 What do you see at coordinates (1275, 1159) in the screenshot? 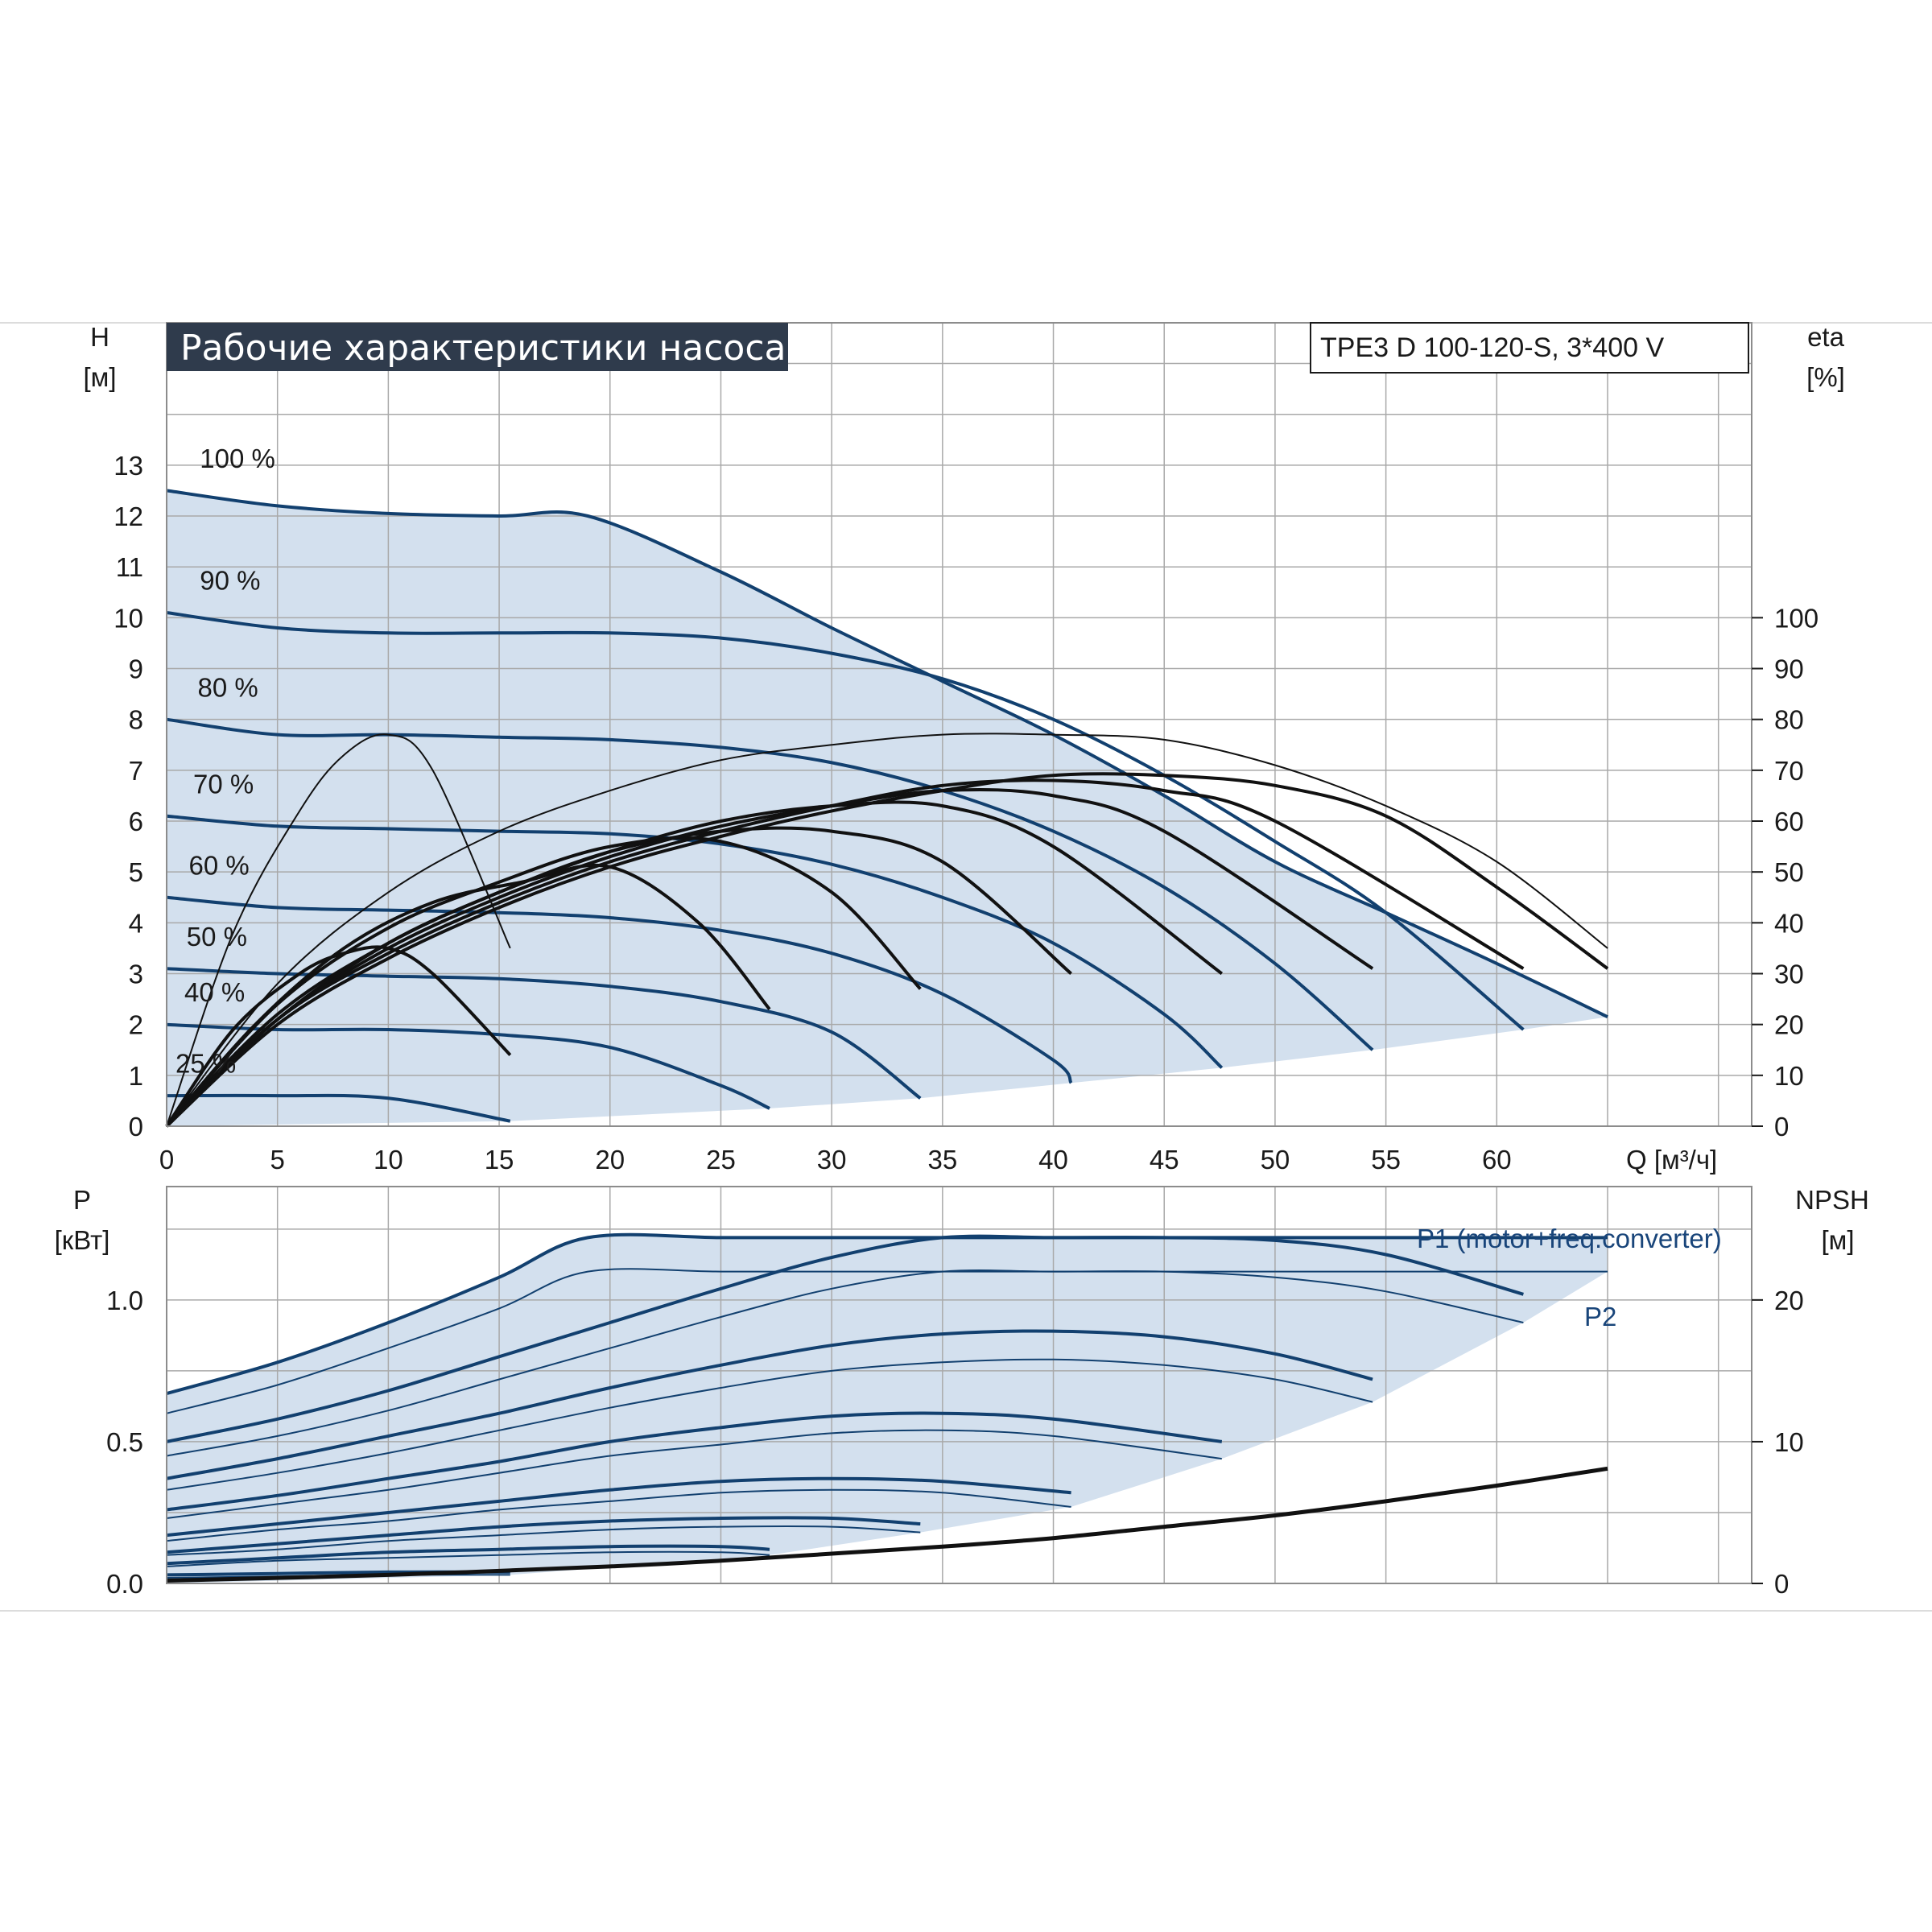
I see `x-tick: 50` at bounding box center [1275, 1159].